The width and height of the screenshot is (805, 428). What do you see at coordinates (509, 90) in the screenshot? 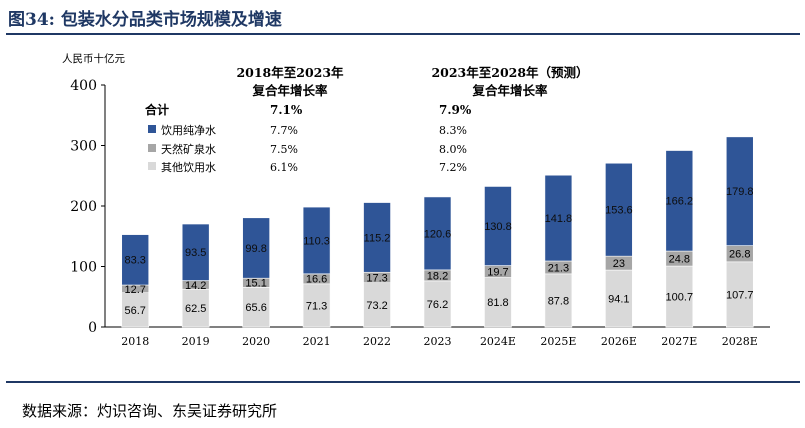
I see `cagr-header-2-line2: 复合年增长率` at bounding box center [509, 90].